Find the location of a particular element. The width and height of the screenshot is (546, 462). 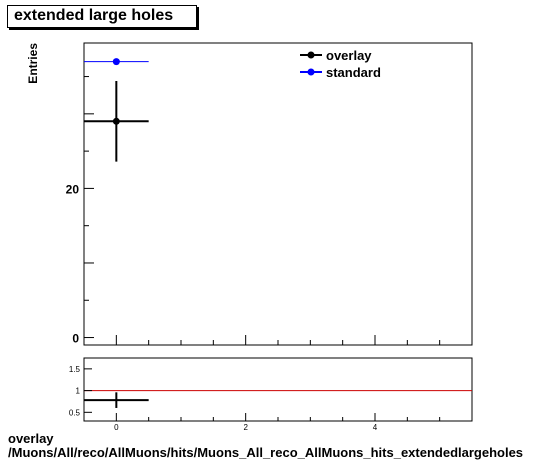

legend-label-overlay: overlay is located at coordinates (349, 55).